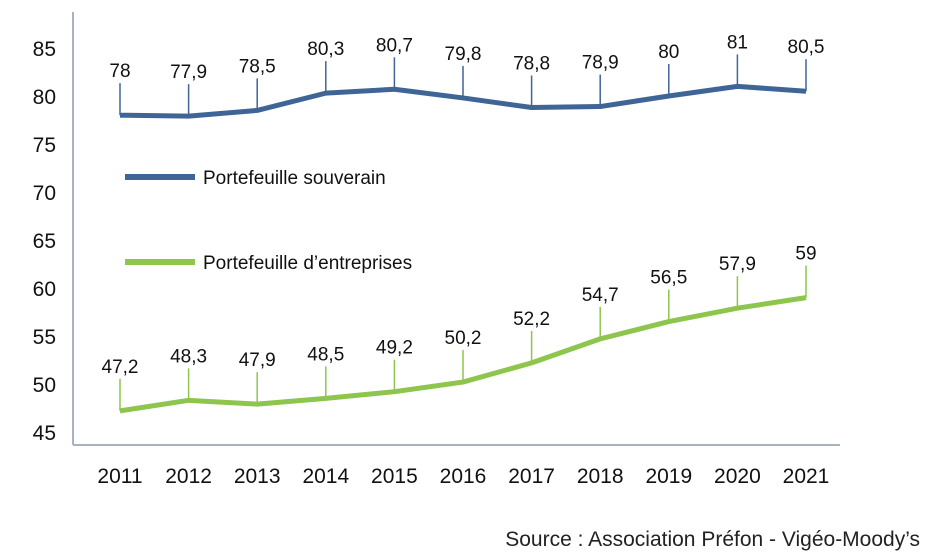  What do you see at coordinates (294, 178) in the screenshot?
I see `legend-label: Portefeuille souverain` at bounding box center [294, 178].